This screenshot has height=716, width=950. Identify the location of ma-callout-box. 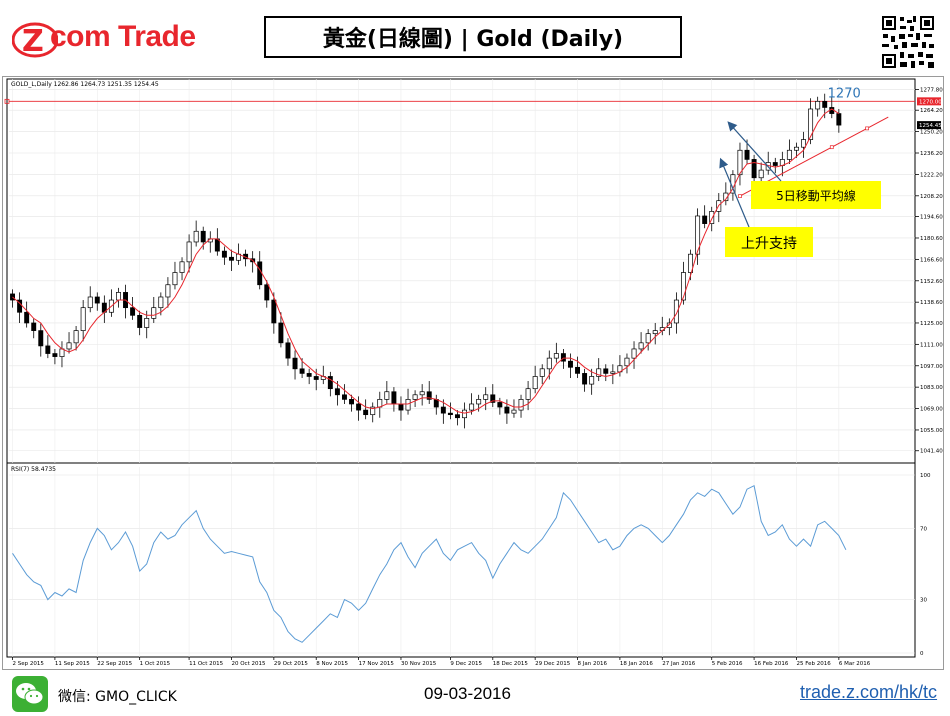
(816, 195).